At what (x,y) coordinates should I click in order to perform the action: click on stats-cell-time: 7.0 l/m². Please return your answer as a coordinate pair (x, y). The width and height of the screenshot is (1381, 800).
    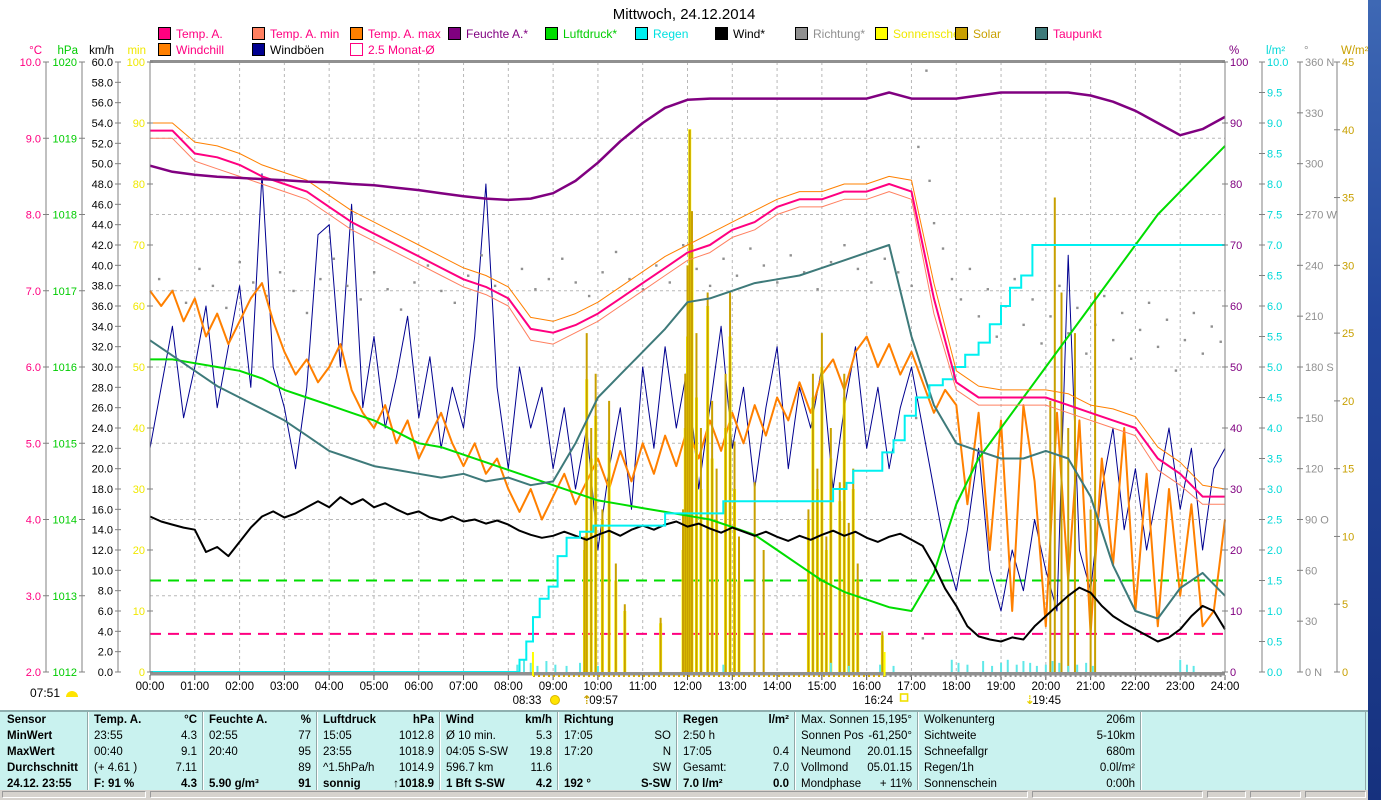
    Looking at the image, I should click on (703, 784).